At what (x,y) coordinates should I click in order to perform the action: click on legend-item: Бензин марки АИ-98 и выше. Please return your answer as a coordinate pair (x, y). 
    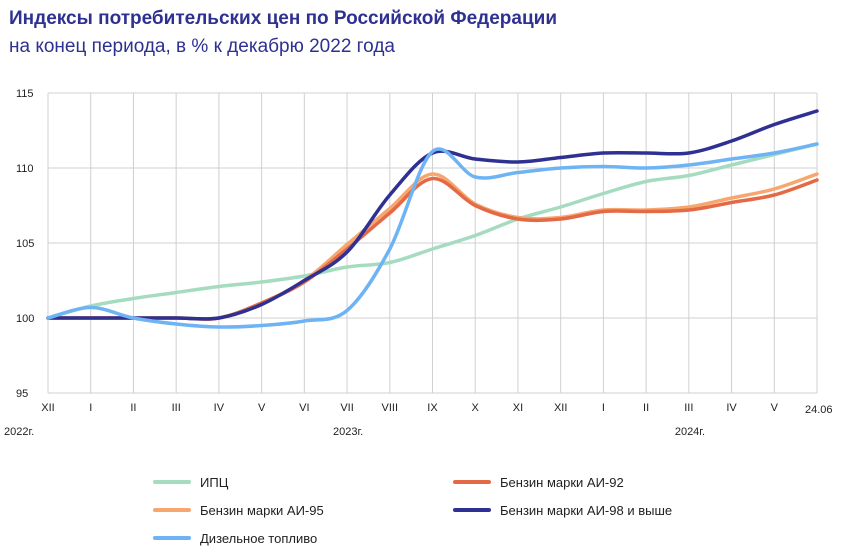
    Looking at the image, I should click on (562, 510).